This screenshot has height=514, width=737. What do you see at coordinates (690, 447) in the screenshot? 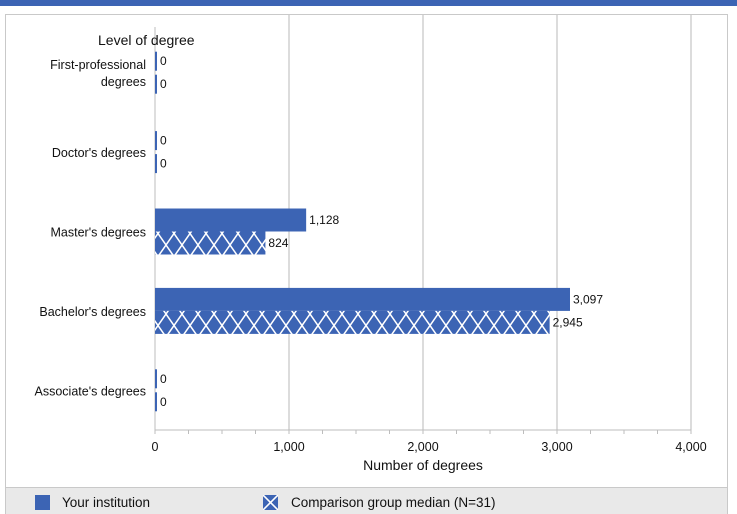
I see `x-tick-label-4: 4,000` at bounding box center [690, 447].